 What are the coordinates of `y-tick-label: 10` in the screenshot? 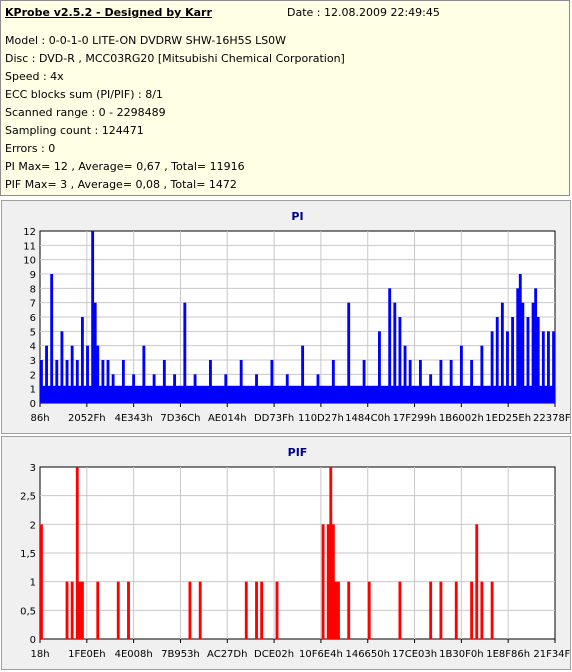 It's located at (29, 261).